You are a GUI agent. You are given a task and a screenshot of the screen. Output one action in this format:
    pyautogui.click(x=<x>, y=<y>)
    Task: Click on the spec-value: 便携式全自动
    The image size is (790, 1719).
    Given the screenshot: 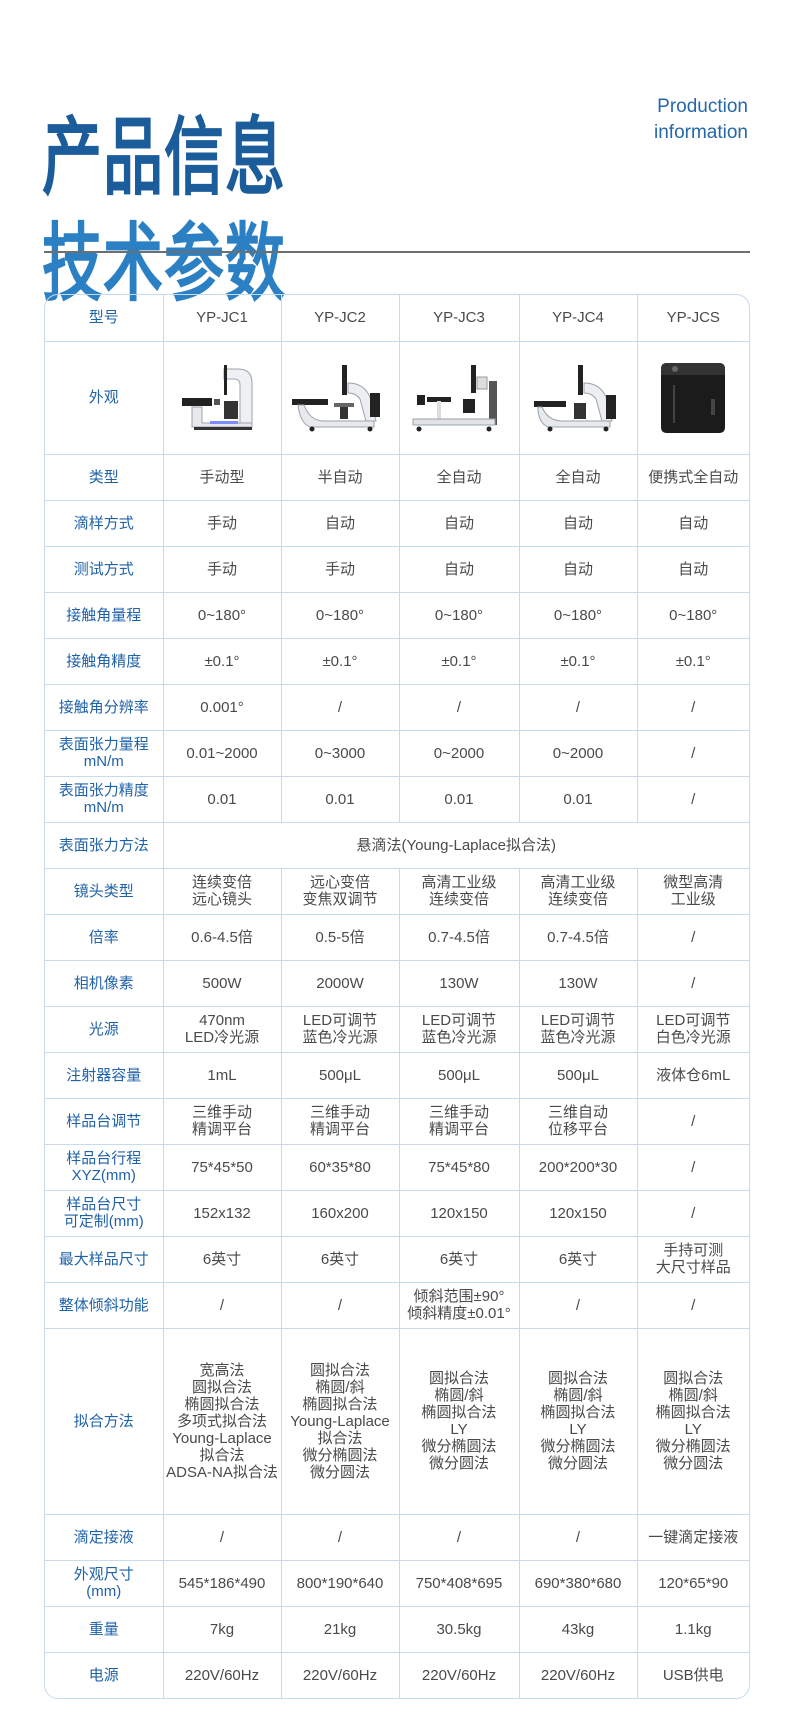 What is the action you would take?
    pyautogui.click(x=692, y=477)
    